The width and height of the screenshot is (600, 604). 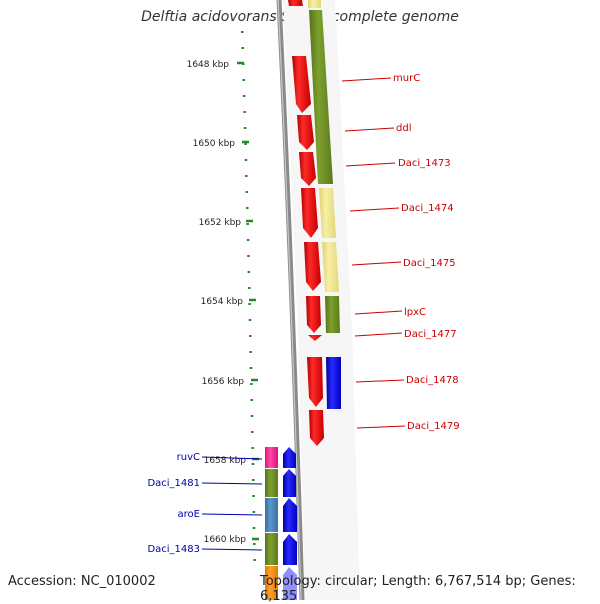 What do you see at coordinates (429, 263) in the screenshot?
I see `gene-label: Daci_1475` at bounding box center [429, 263].